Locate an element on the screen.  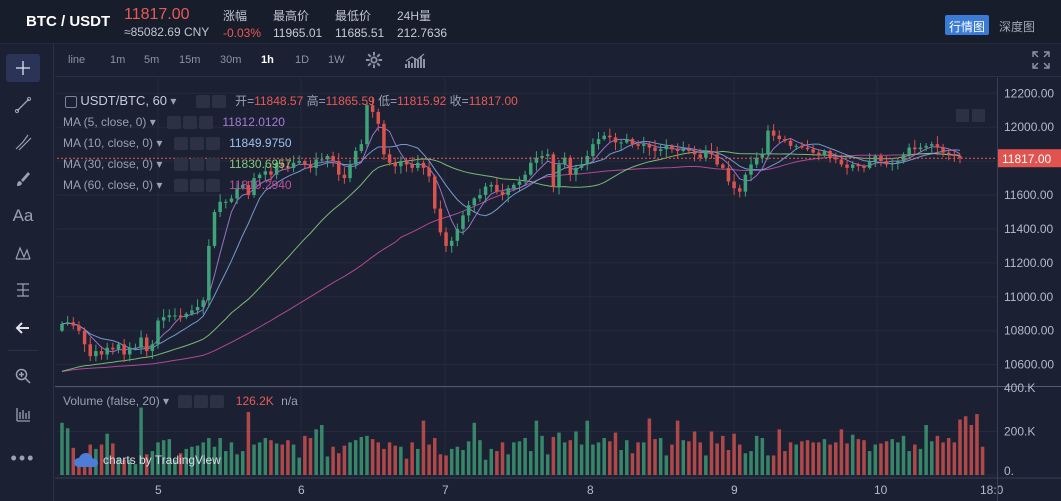
arrow-left-icon is located at coordinates (22, 328).